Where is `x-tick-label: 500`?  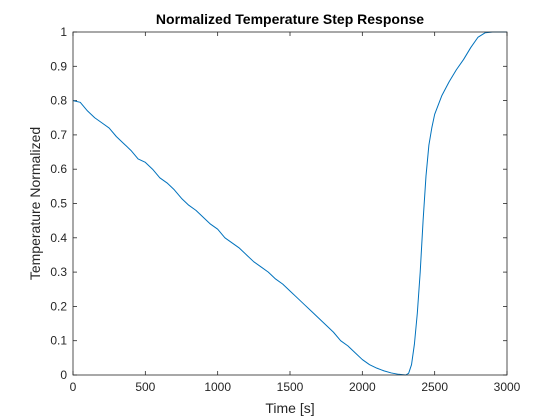
x-tick-label: 500 is located at coordinates (145, 387).